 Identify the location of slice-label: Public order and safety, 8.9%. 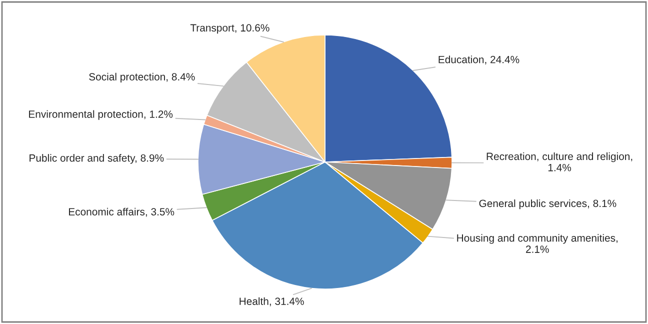
(97, 159).